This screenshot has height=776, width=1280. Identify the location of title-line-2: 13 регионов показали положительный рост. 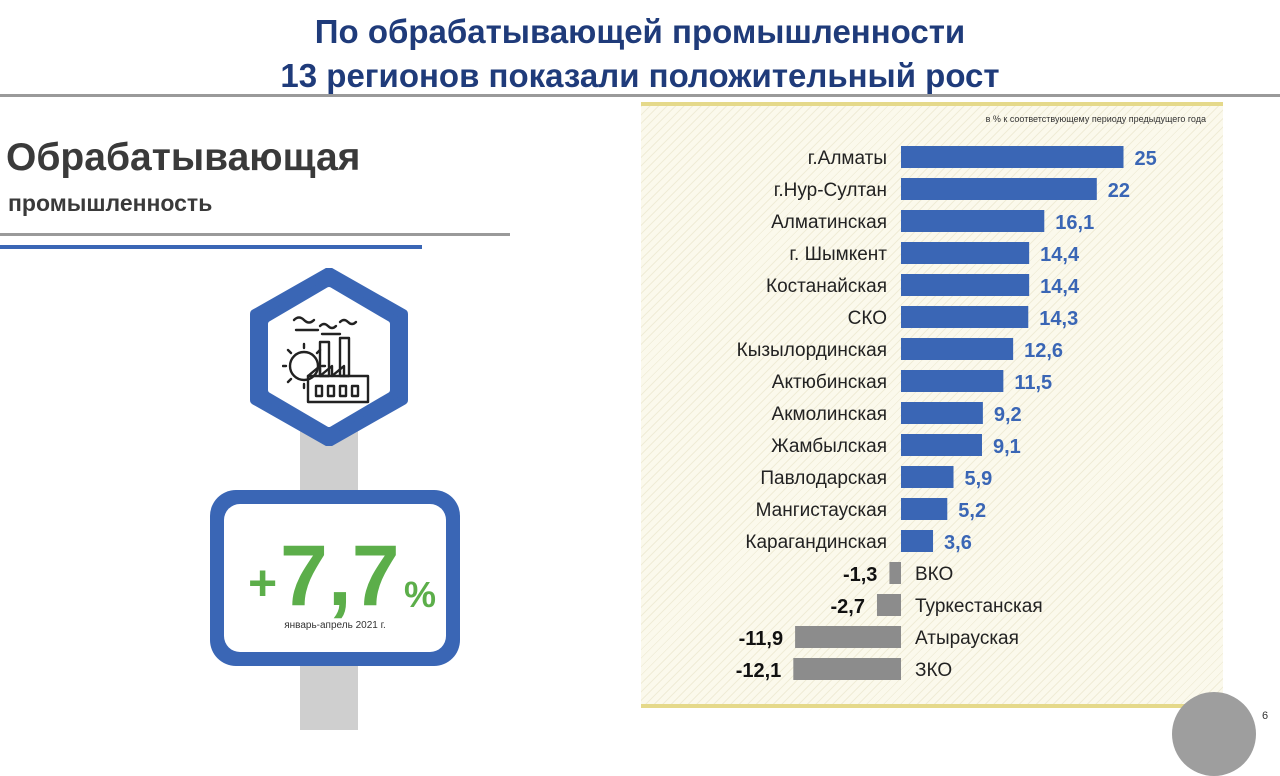
(640, 75).